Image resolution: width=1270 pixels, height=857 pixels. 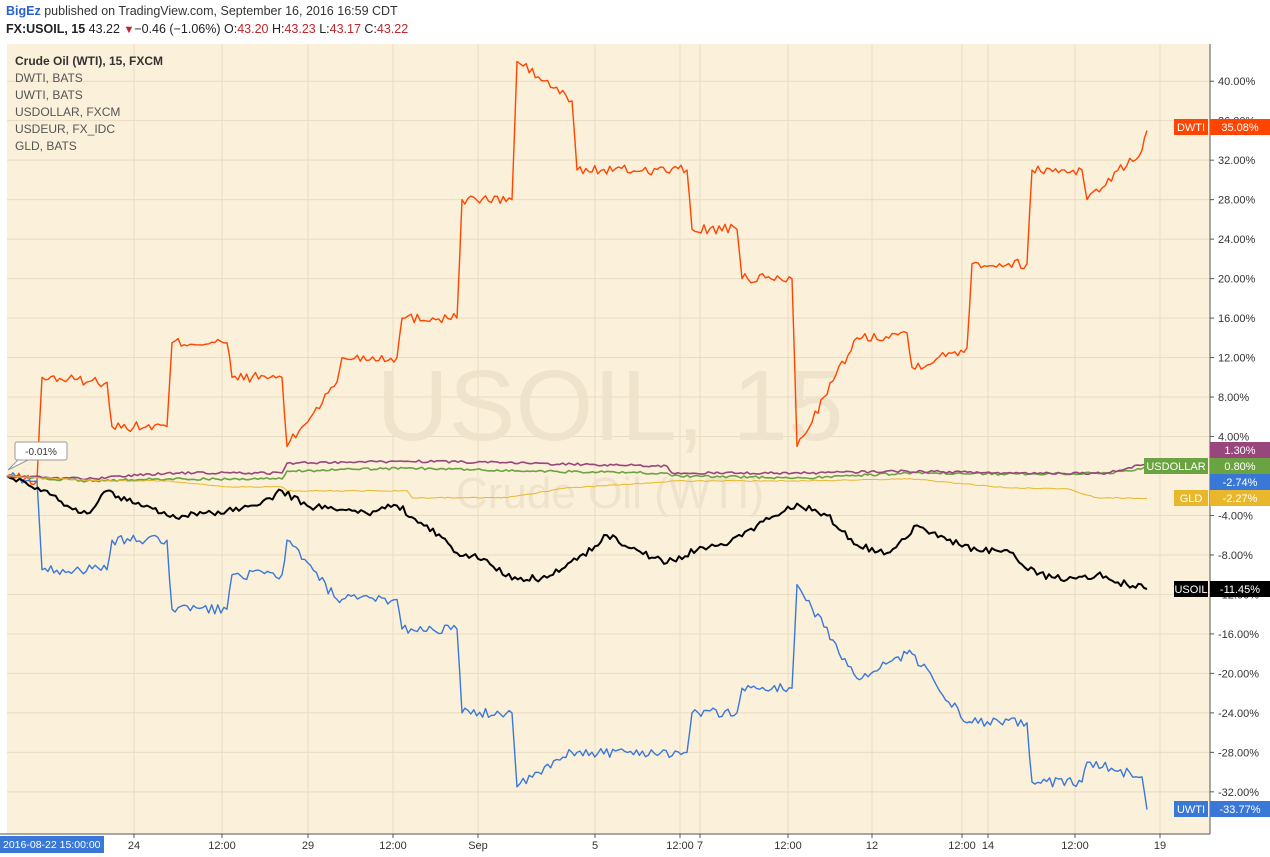 What do you see at coordinates (1235, 556) in the screenshot?
I see `y-tick-label: -8.00%` at bounding box center [1235, 556].